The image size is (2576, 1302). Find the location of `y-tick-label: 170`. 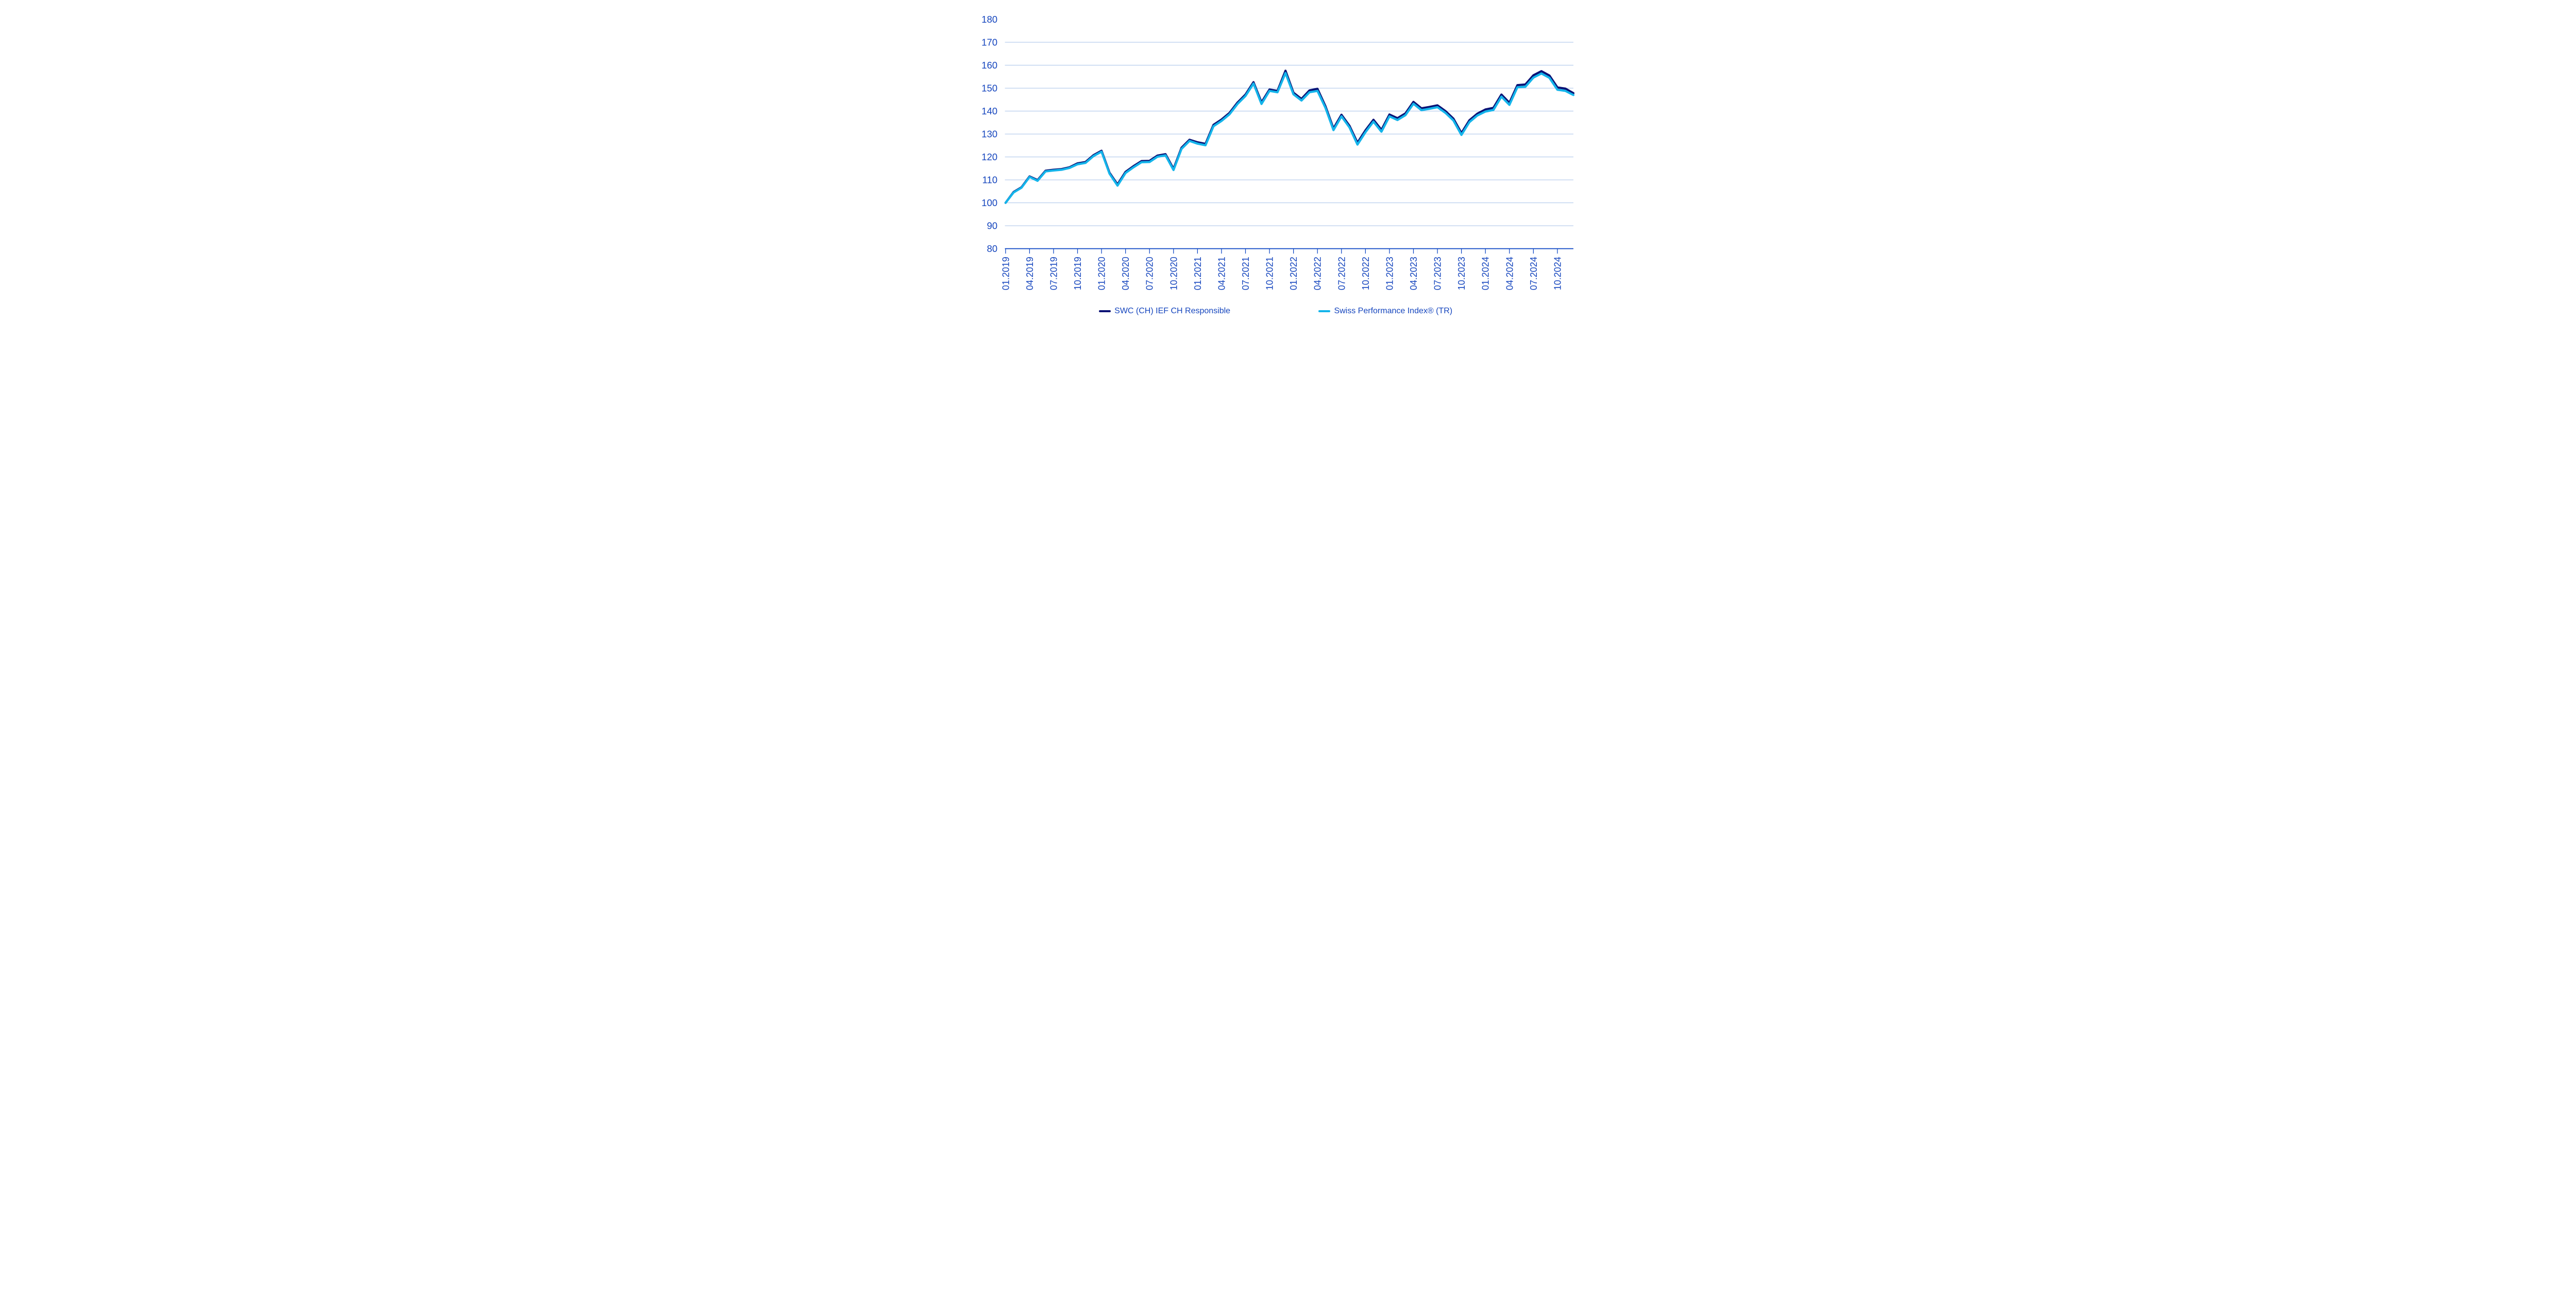

y-tick-label: 170 is located at coordinates (989, 42).